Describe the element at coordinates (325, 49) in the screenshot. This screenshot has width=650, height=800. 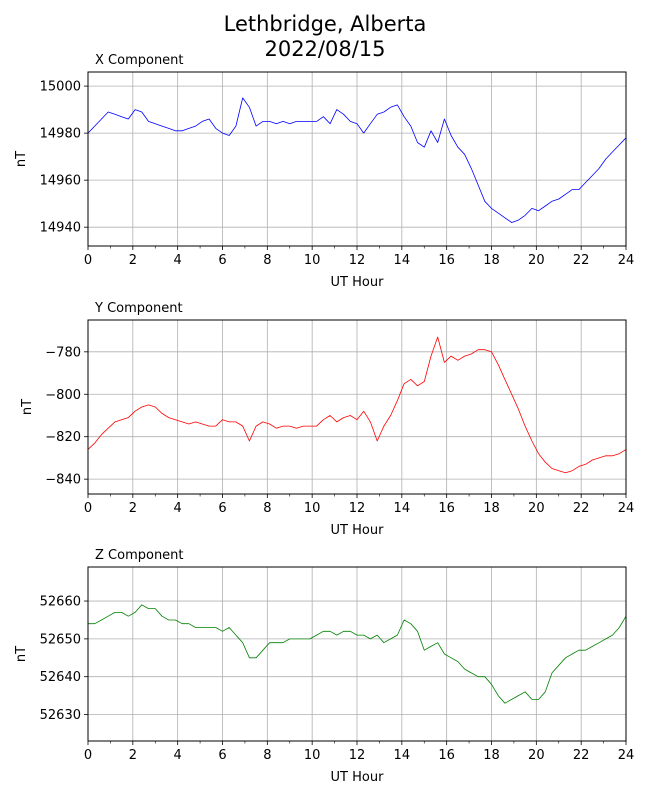
I see `figure-title-line2: 2022/08/15` at that location.